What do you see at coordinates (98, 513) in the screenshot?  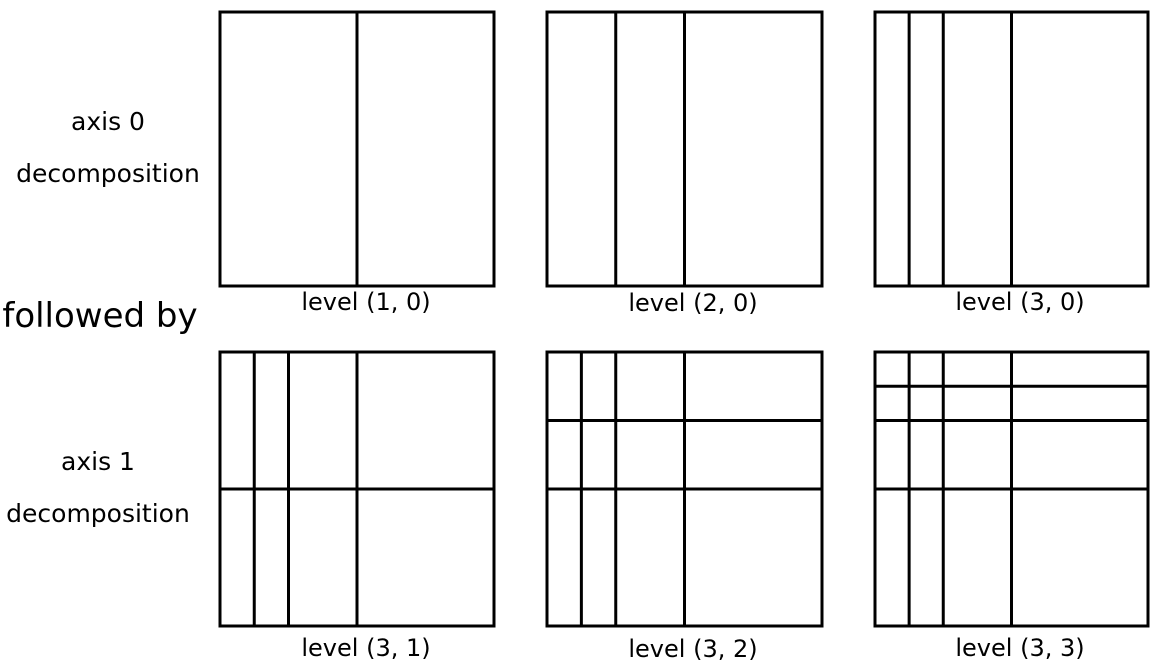 I see `axis1-label-line2: decomposition` at bounding box center [98, 513].